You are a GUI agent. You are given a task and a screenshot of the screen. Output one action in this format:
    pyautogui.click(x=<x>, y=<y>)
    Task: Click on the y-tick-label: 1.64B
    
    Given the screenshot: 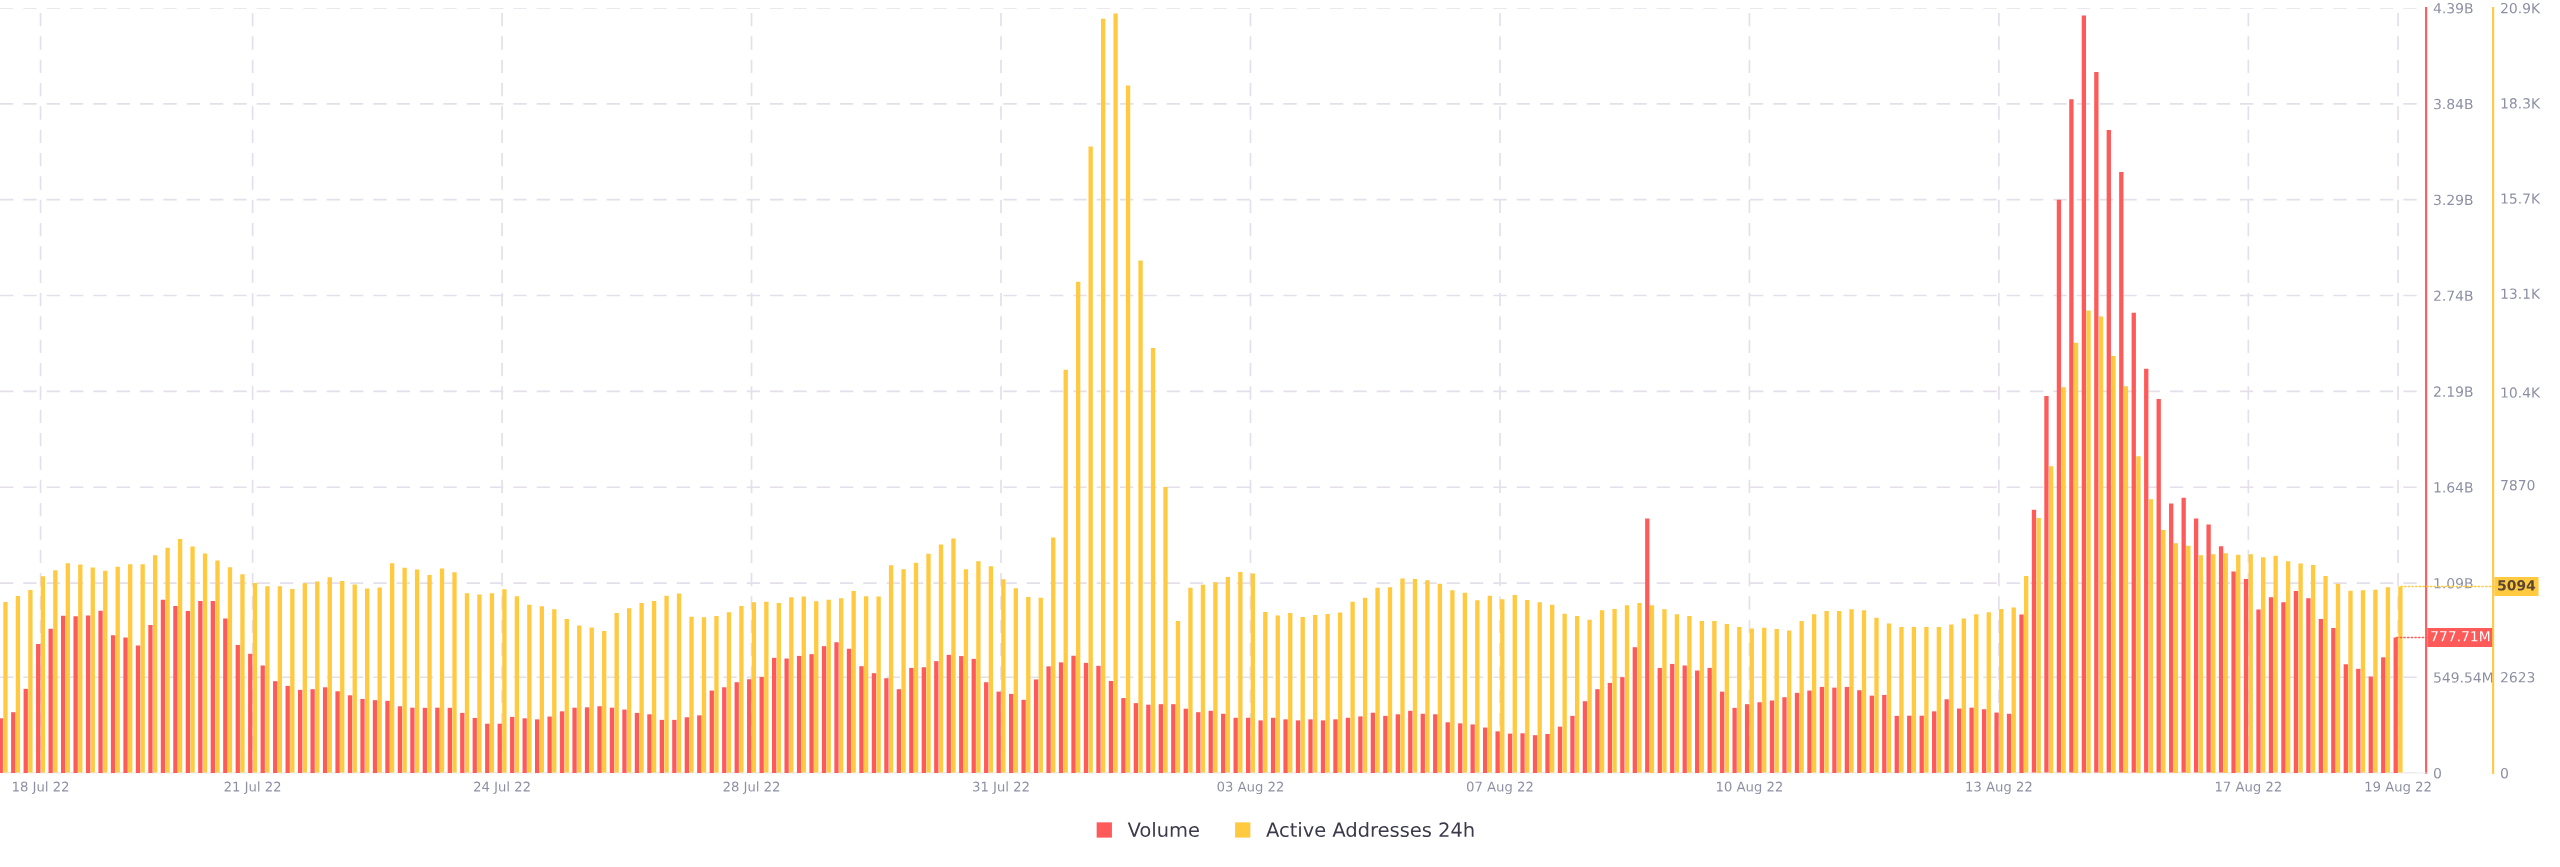 What is the action you would take?
    pyautogui.click(x=2453, y=487)
    